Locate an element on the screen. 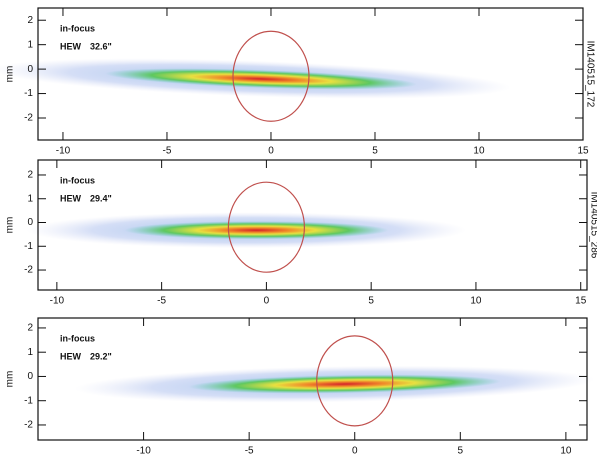 This screenshot has width=597, height=463. side-label: IM140515_172 is located at coordinates (589, 74).